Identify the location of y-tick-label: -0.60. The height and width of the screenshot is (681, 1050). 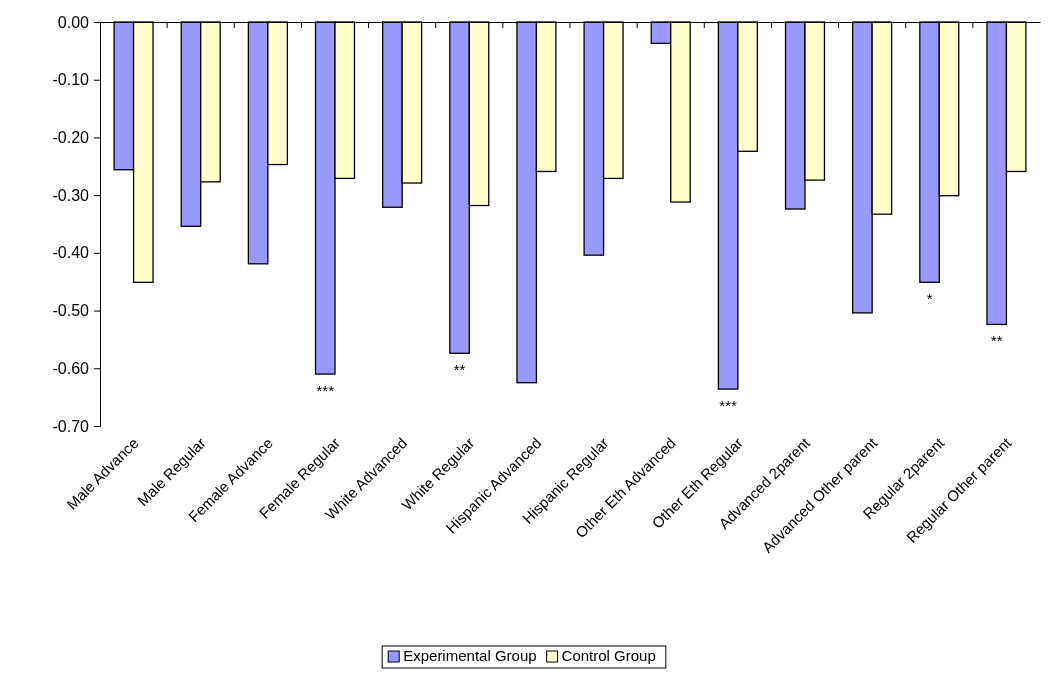
(71, 368).